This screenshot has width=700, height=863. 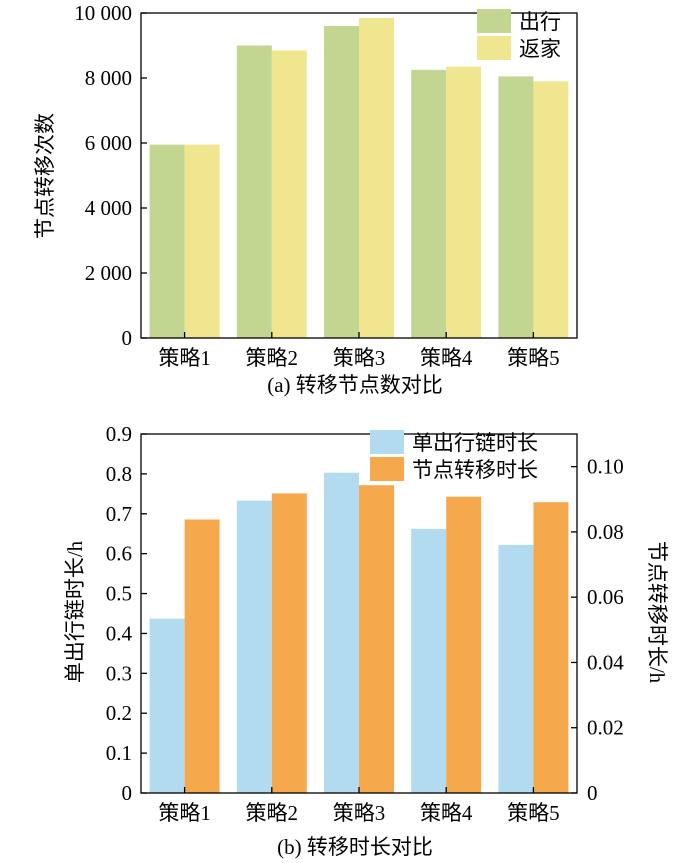 I want to click on y2-tick-label: 0.10, so click(x=605, y=467).